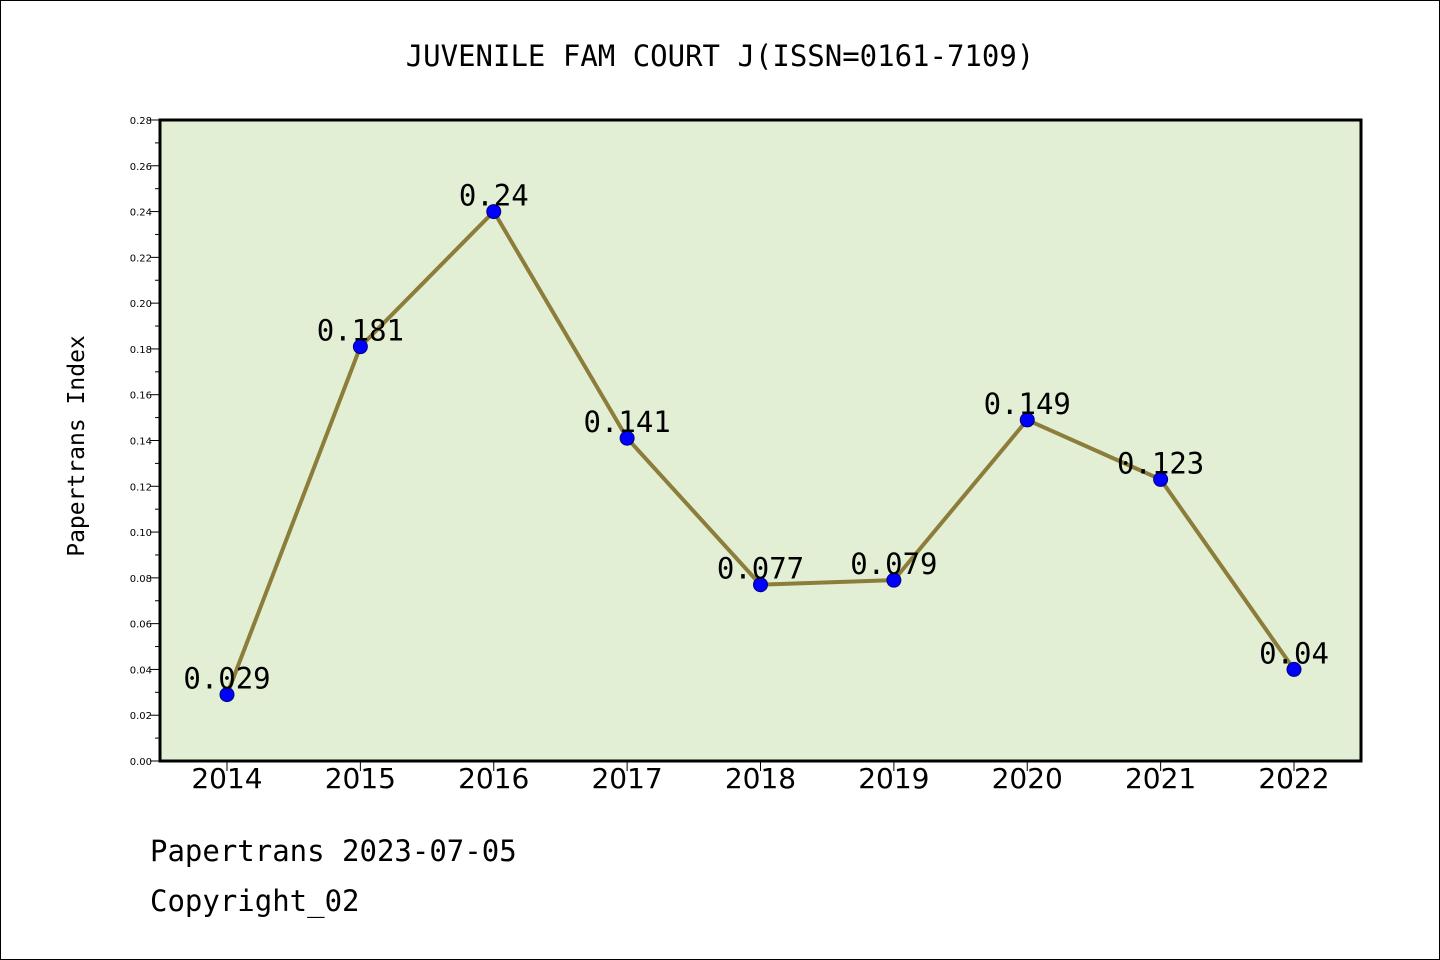 The image size is (1440, 960). I want to click on x-tick-label: 2015, so click(360, 778).